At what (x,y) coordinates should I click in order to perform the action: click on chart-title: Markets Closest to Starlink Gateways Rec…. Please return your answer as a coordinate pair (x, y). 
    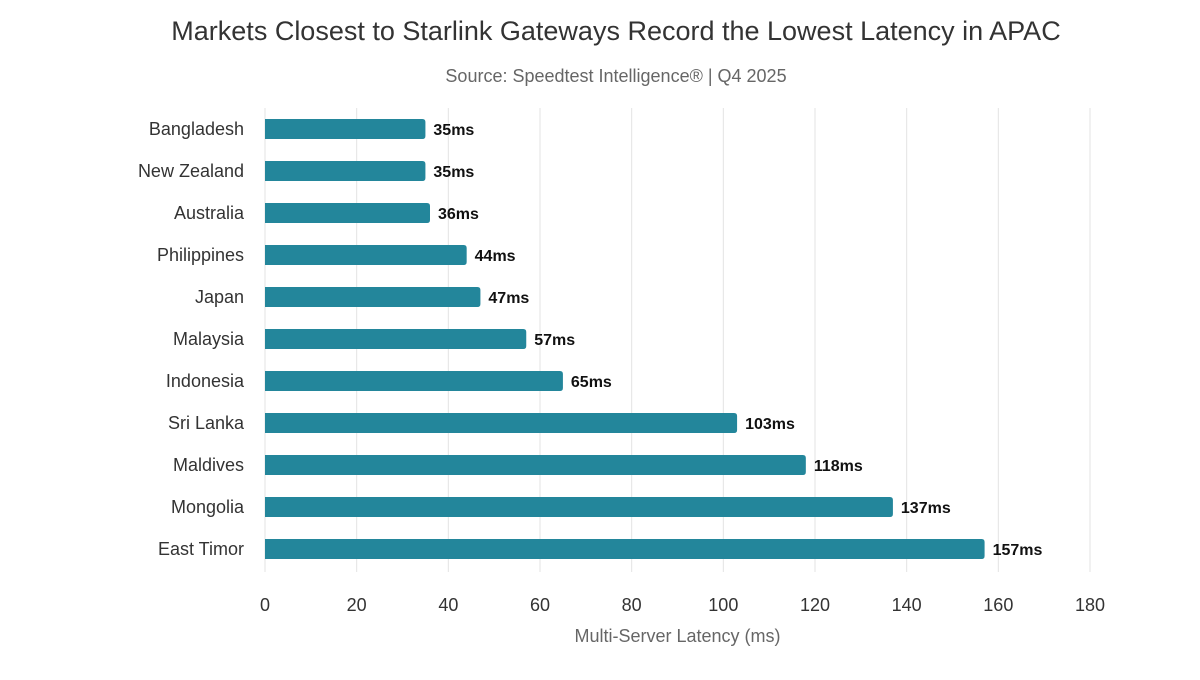
    Looking at the image, I should click on (616, 31).